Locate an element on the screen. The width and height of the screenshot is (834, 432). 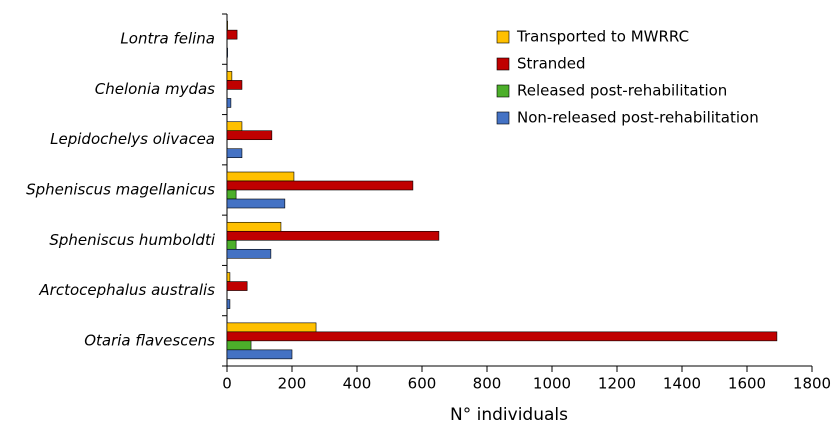
category-label: Lepidochelys olivacea is located at coordinates (132, 139).